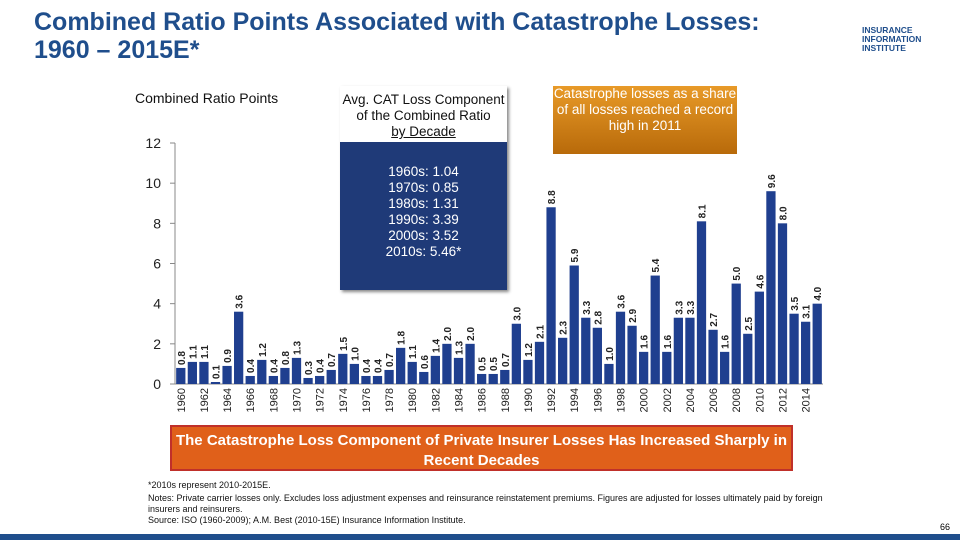  I want to click on x-tick-label: 2014, so click(807, 400).